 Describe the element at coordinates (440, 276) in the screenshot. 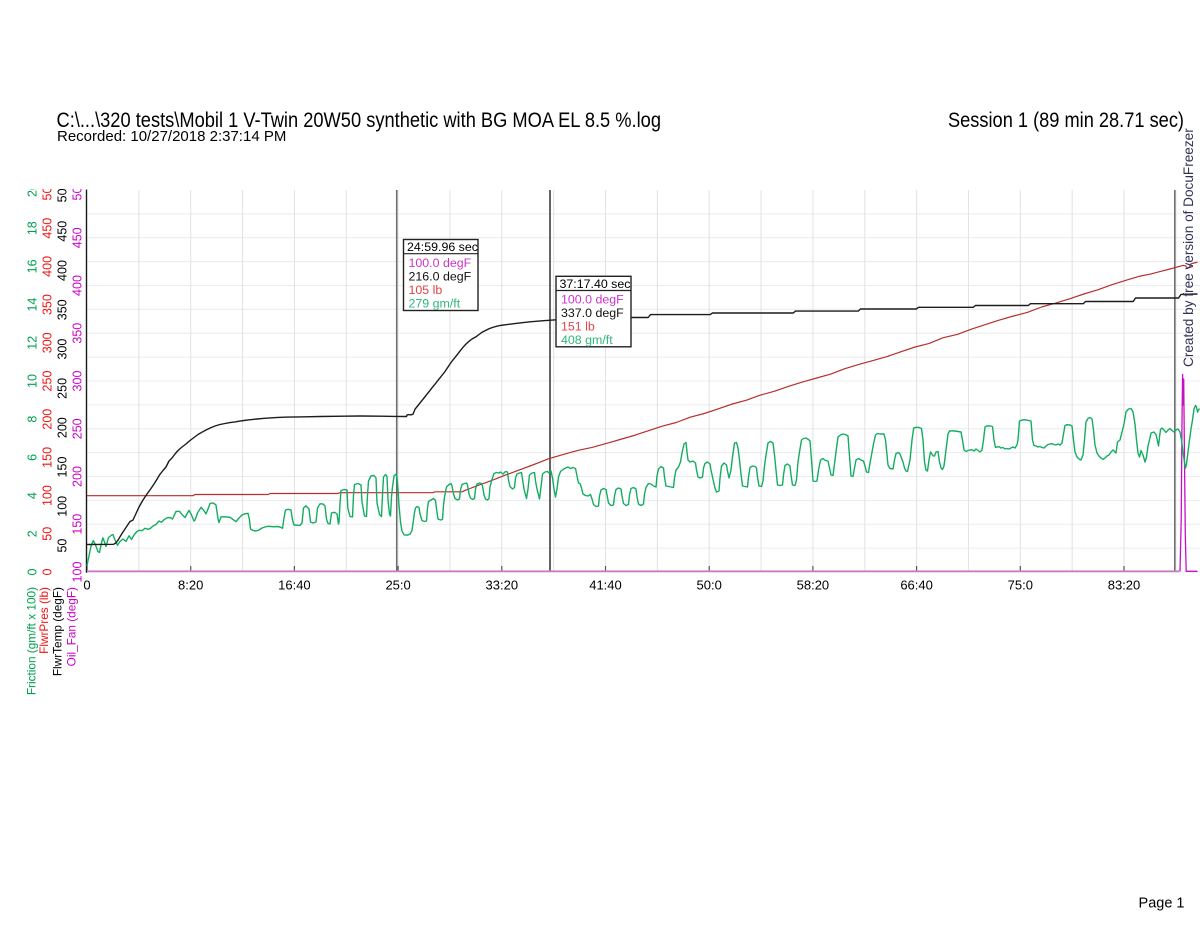

I see `svg-text: 216.0 degF` at that location.